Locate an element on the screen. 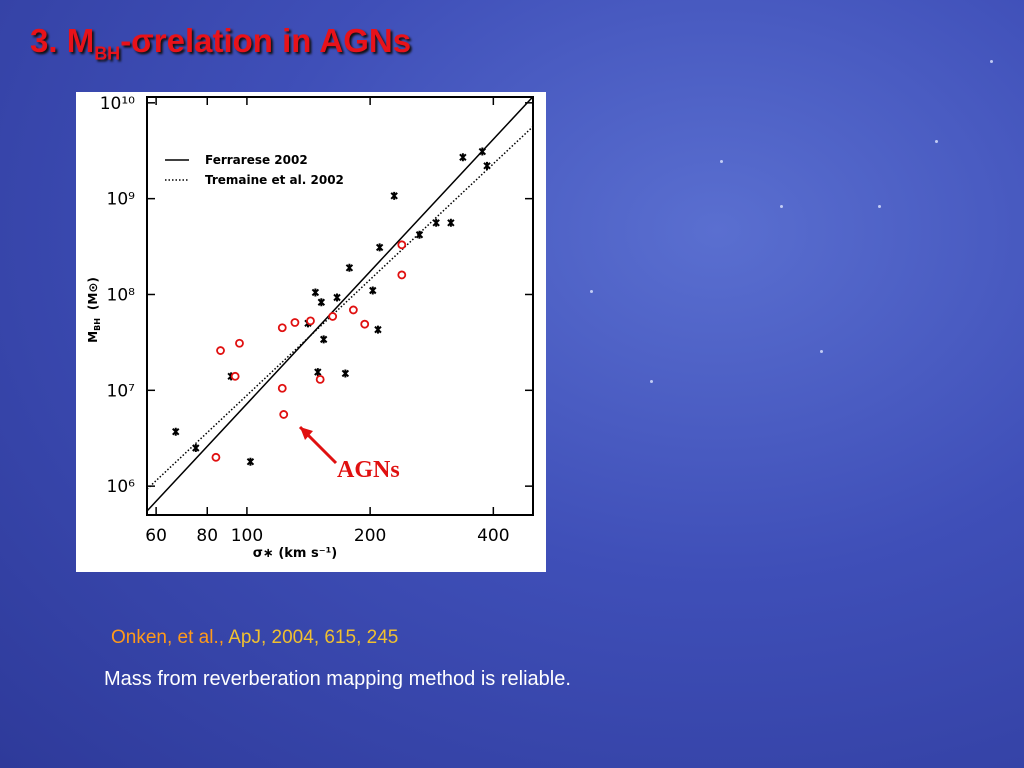 This screenshot has width=1024, height=768. y-tick-label: 10⁶ is located at coordinates (121, 487).